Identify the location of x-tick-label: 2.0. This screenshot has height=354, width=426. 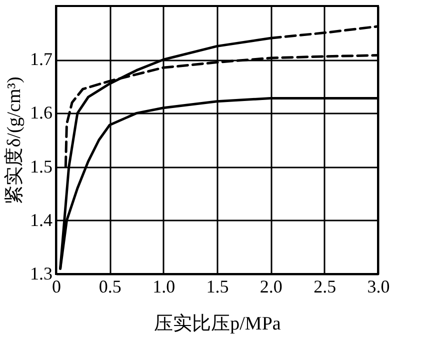
(271, 286).